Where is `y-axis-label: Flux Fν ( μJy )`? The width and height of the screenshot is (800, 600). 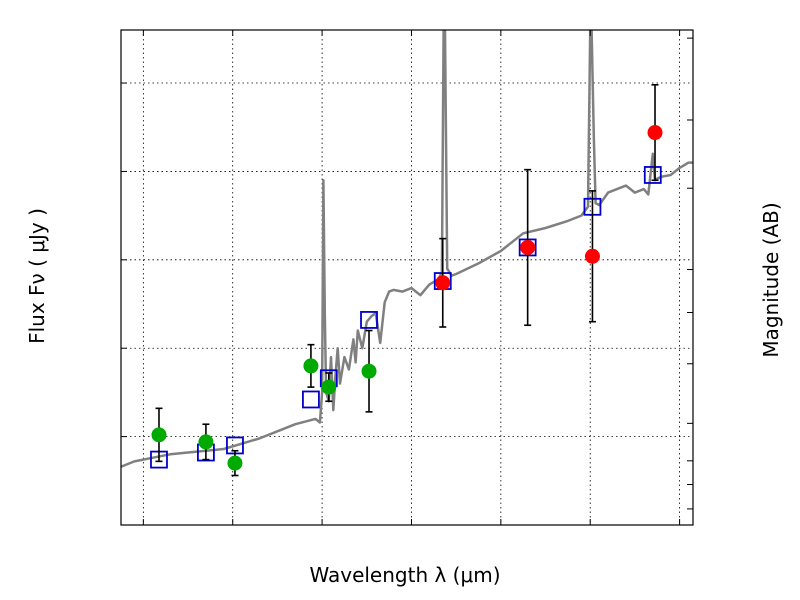
y-axis-label: Flux Fν ( μJy ) is located at coordinates (37, 276).